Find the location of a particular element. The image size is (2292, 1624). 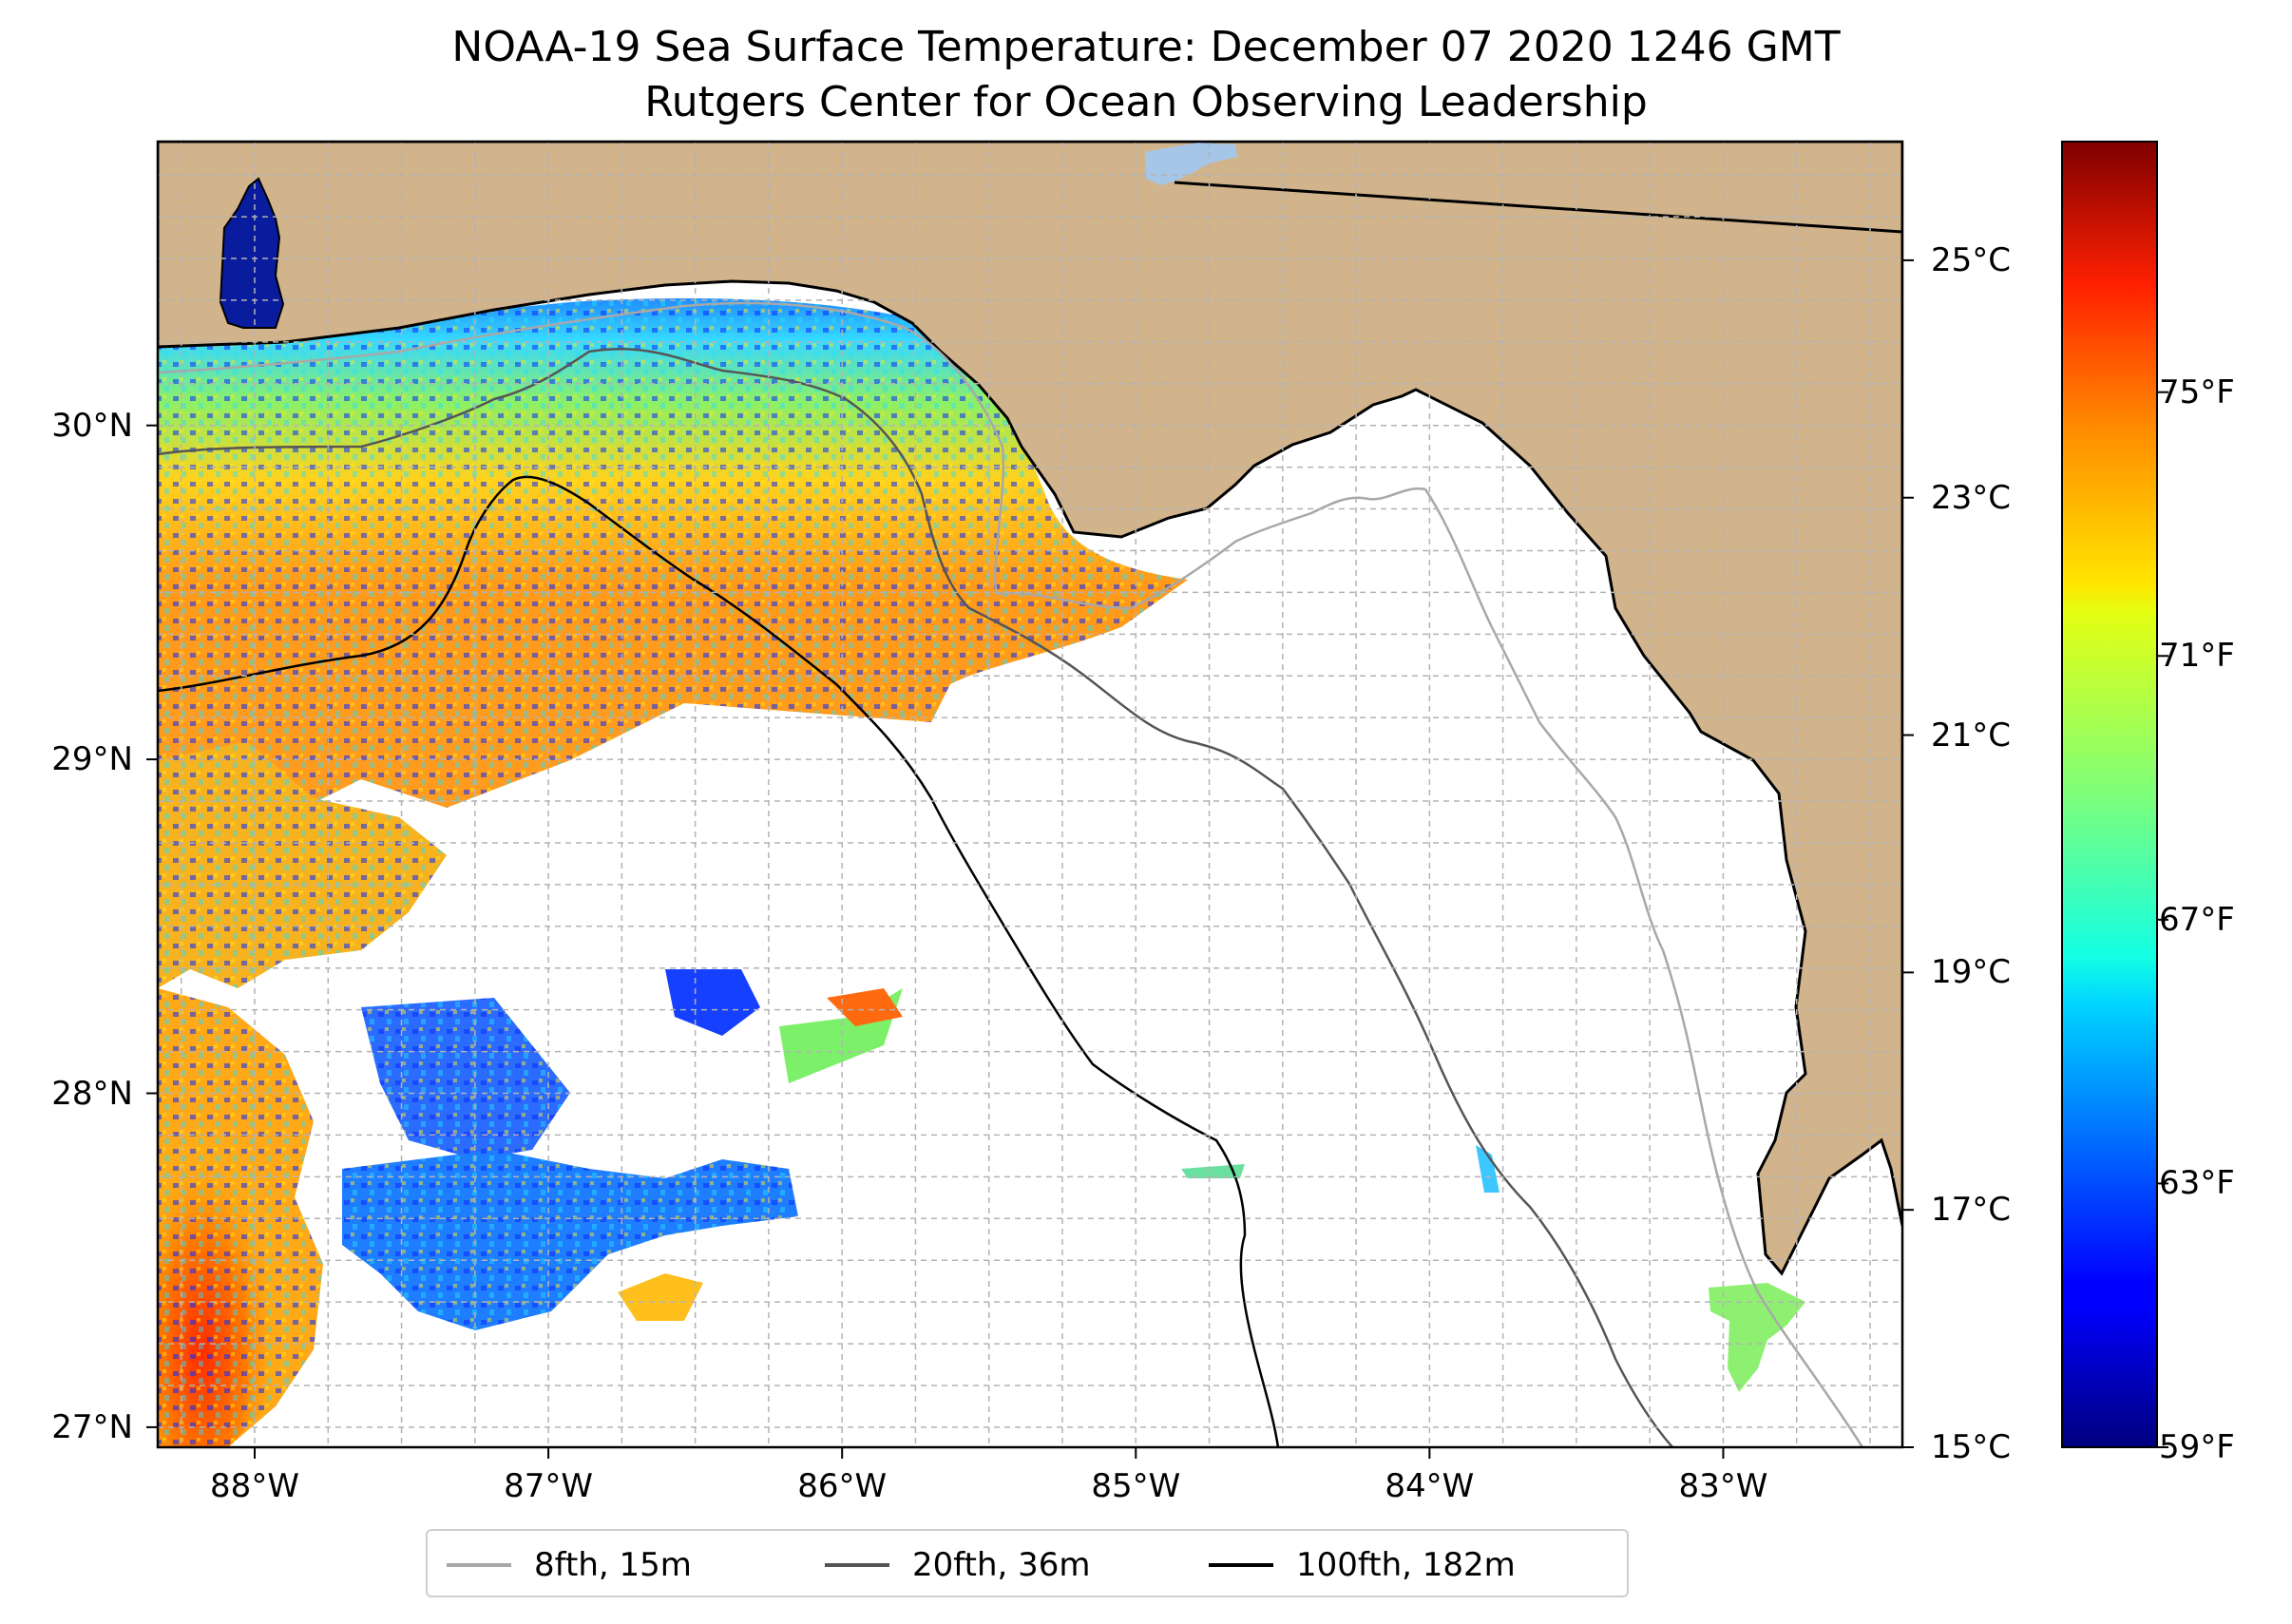

lake-seminole is located at coordinates (1191, 164).